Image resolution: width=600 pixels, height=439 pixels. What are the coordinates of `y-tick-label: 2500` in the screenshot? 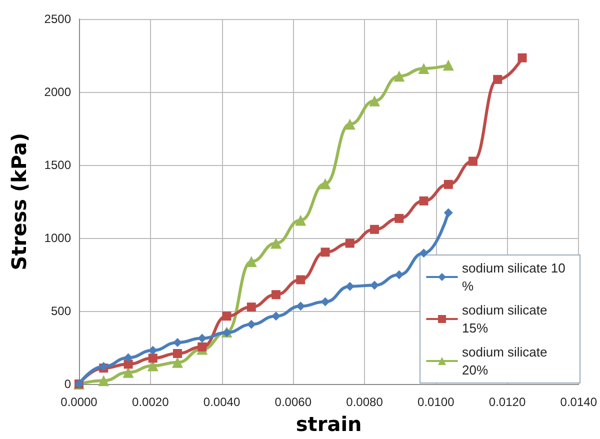 It's located at (58, 19).